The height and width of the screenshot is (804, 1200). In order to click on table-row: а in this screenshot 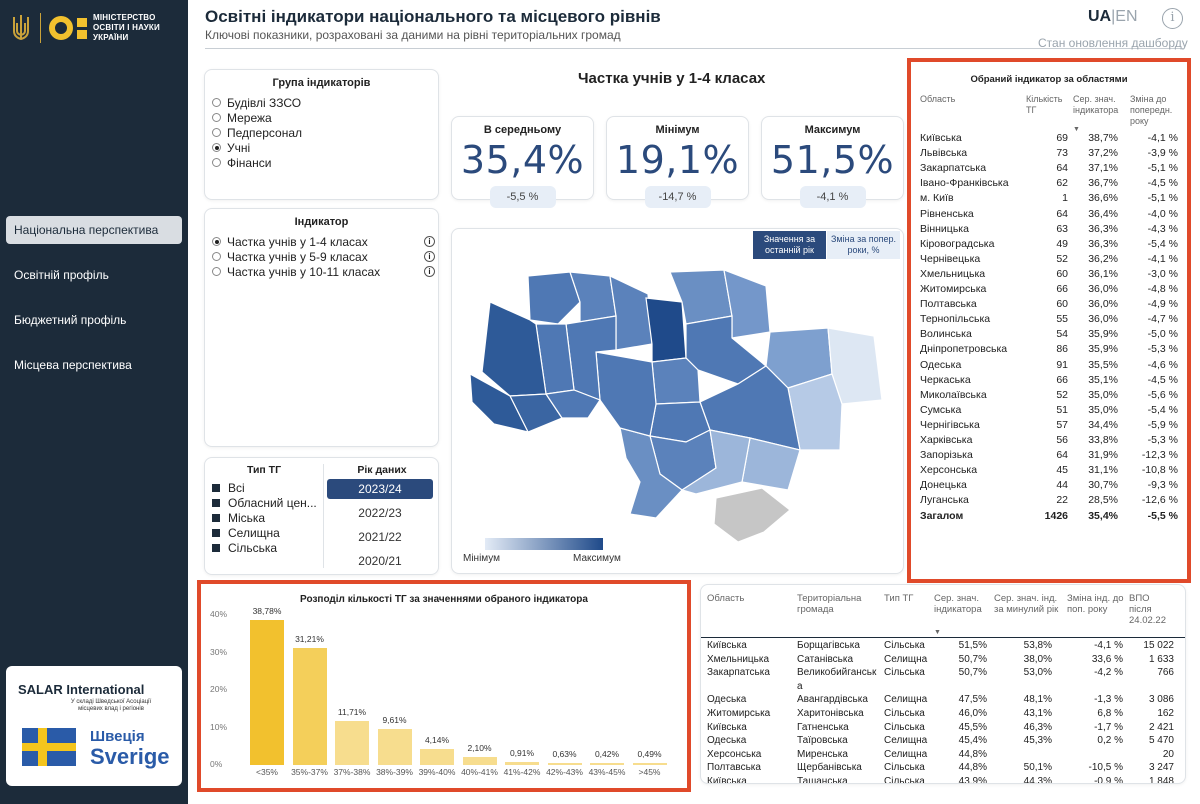, I will do `click(941, 687)`.